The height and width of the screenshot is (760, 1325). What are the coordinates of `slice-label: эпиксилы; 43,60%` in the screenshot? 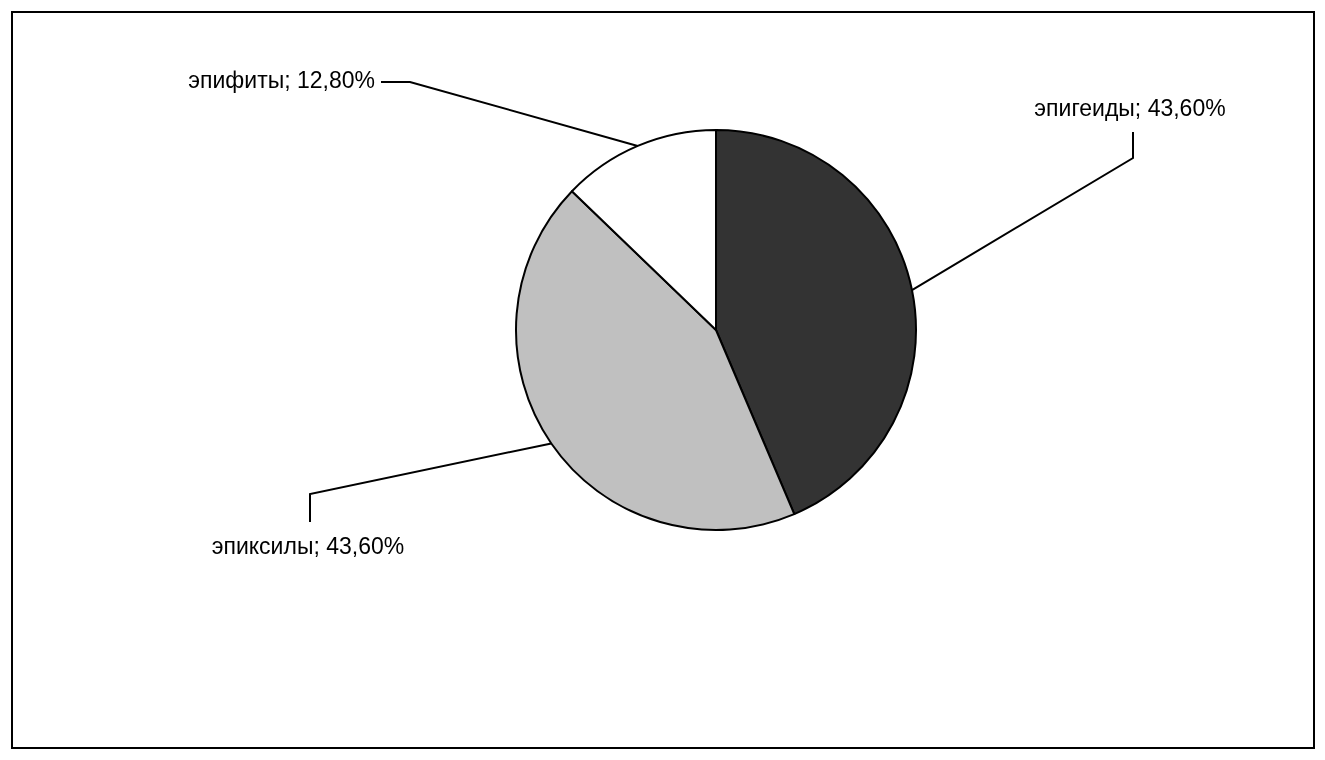 It's located at (308, 546).